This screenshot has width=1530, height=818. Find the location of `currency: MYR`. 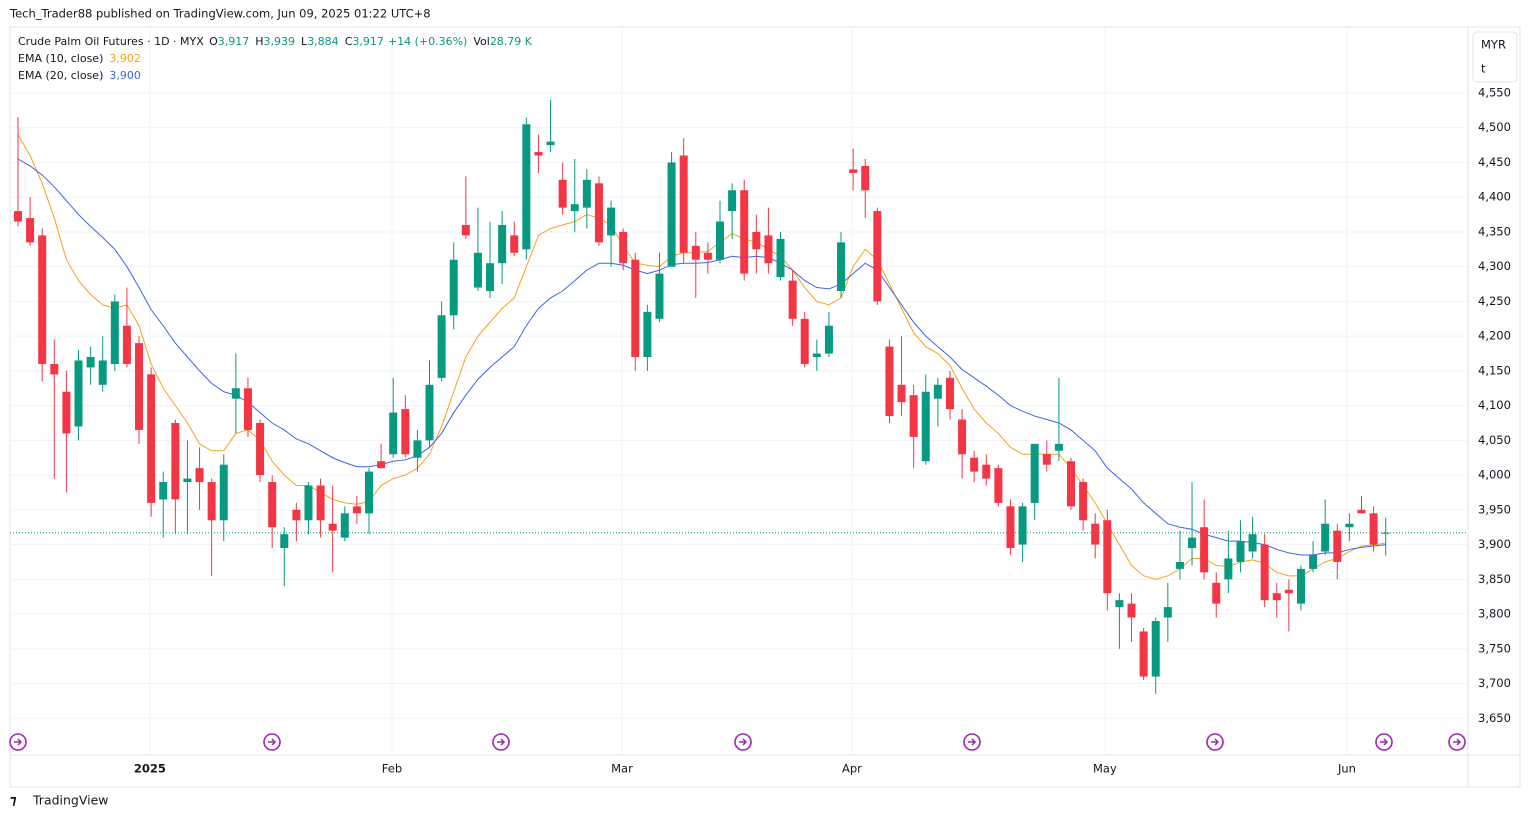

currency: MYR is located at coordinates (1493, 45).